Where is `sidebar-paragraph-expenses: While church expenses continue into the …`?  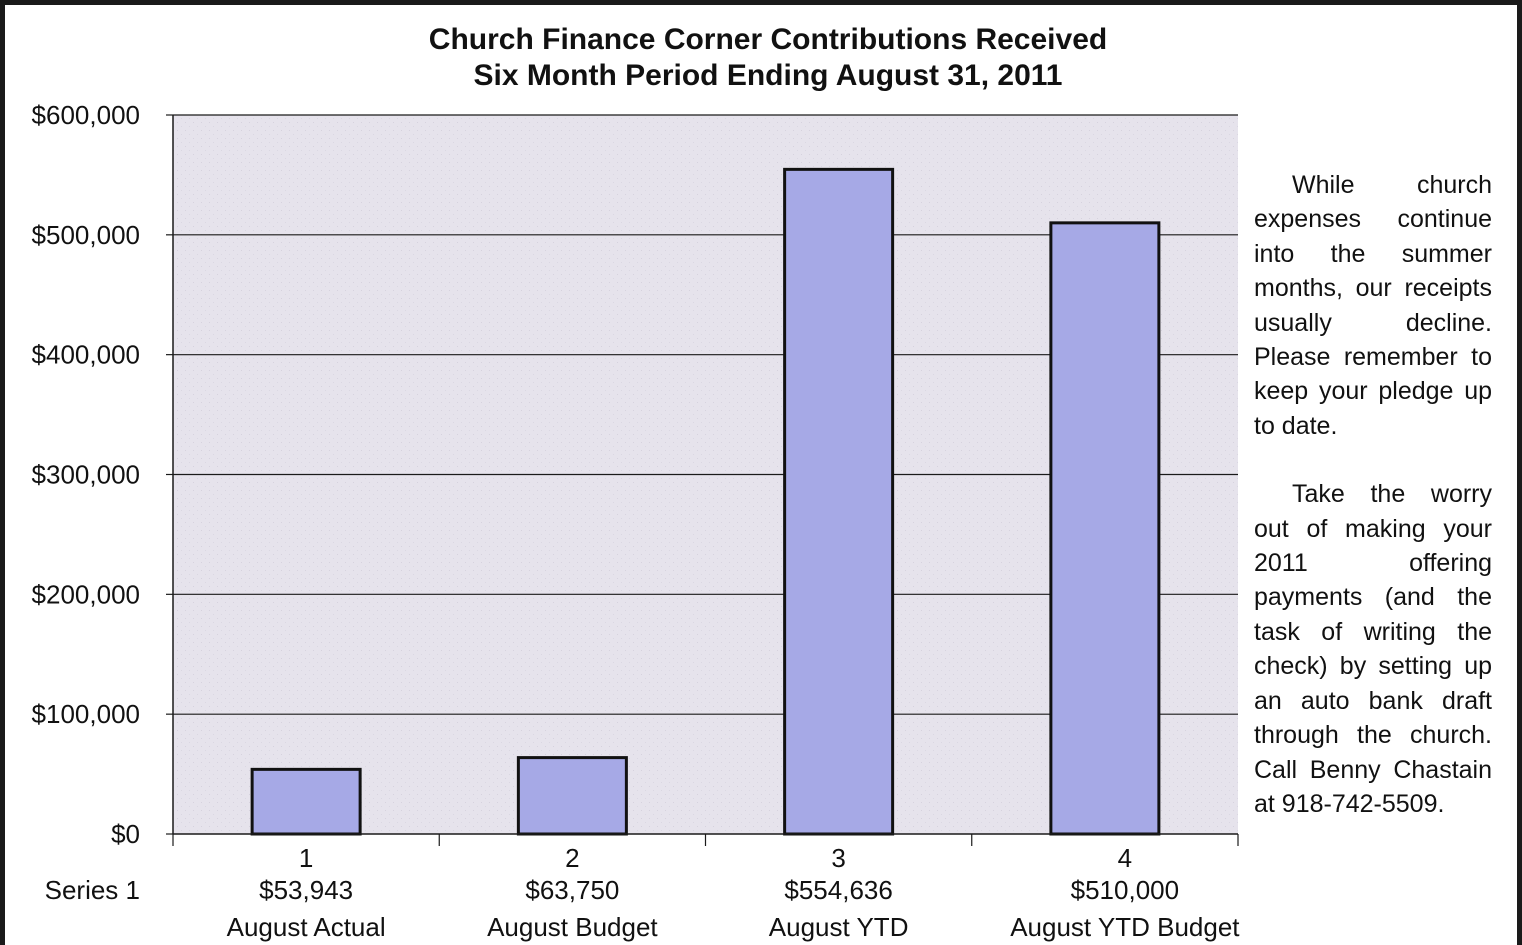
sidebar-paragraph-expenses: While church expenses continue into the … is located at coordinates (1373, 305).